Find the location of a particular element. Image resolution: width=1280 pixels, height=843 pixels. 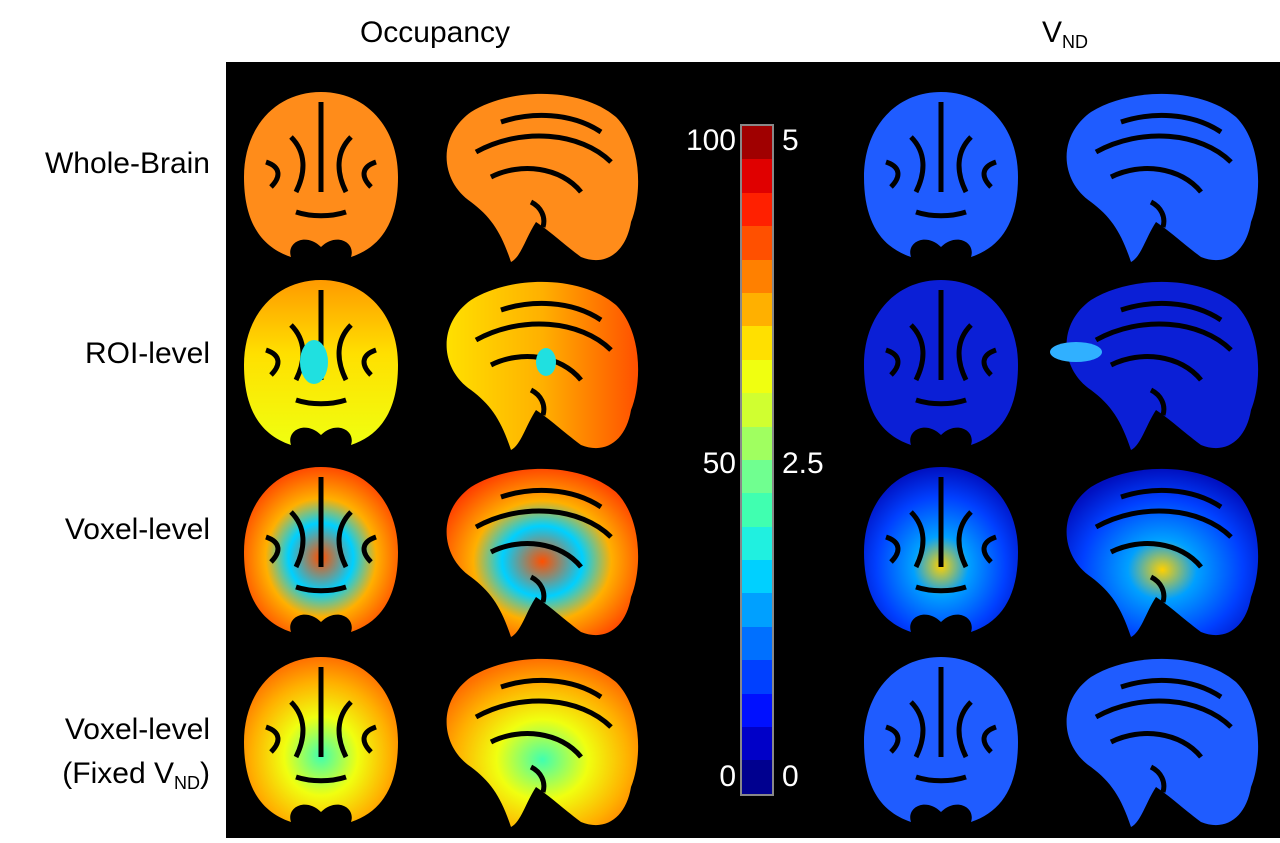

row-label-fixed-line1: Voxel-level is located at coordinates (137, 729).